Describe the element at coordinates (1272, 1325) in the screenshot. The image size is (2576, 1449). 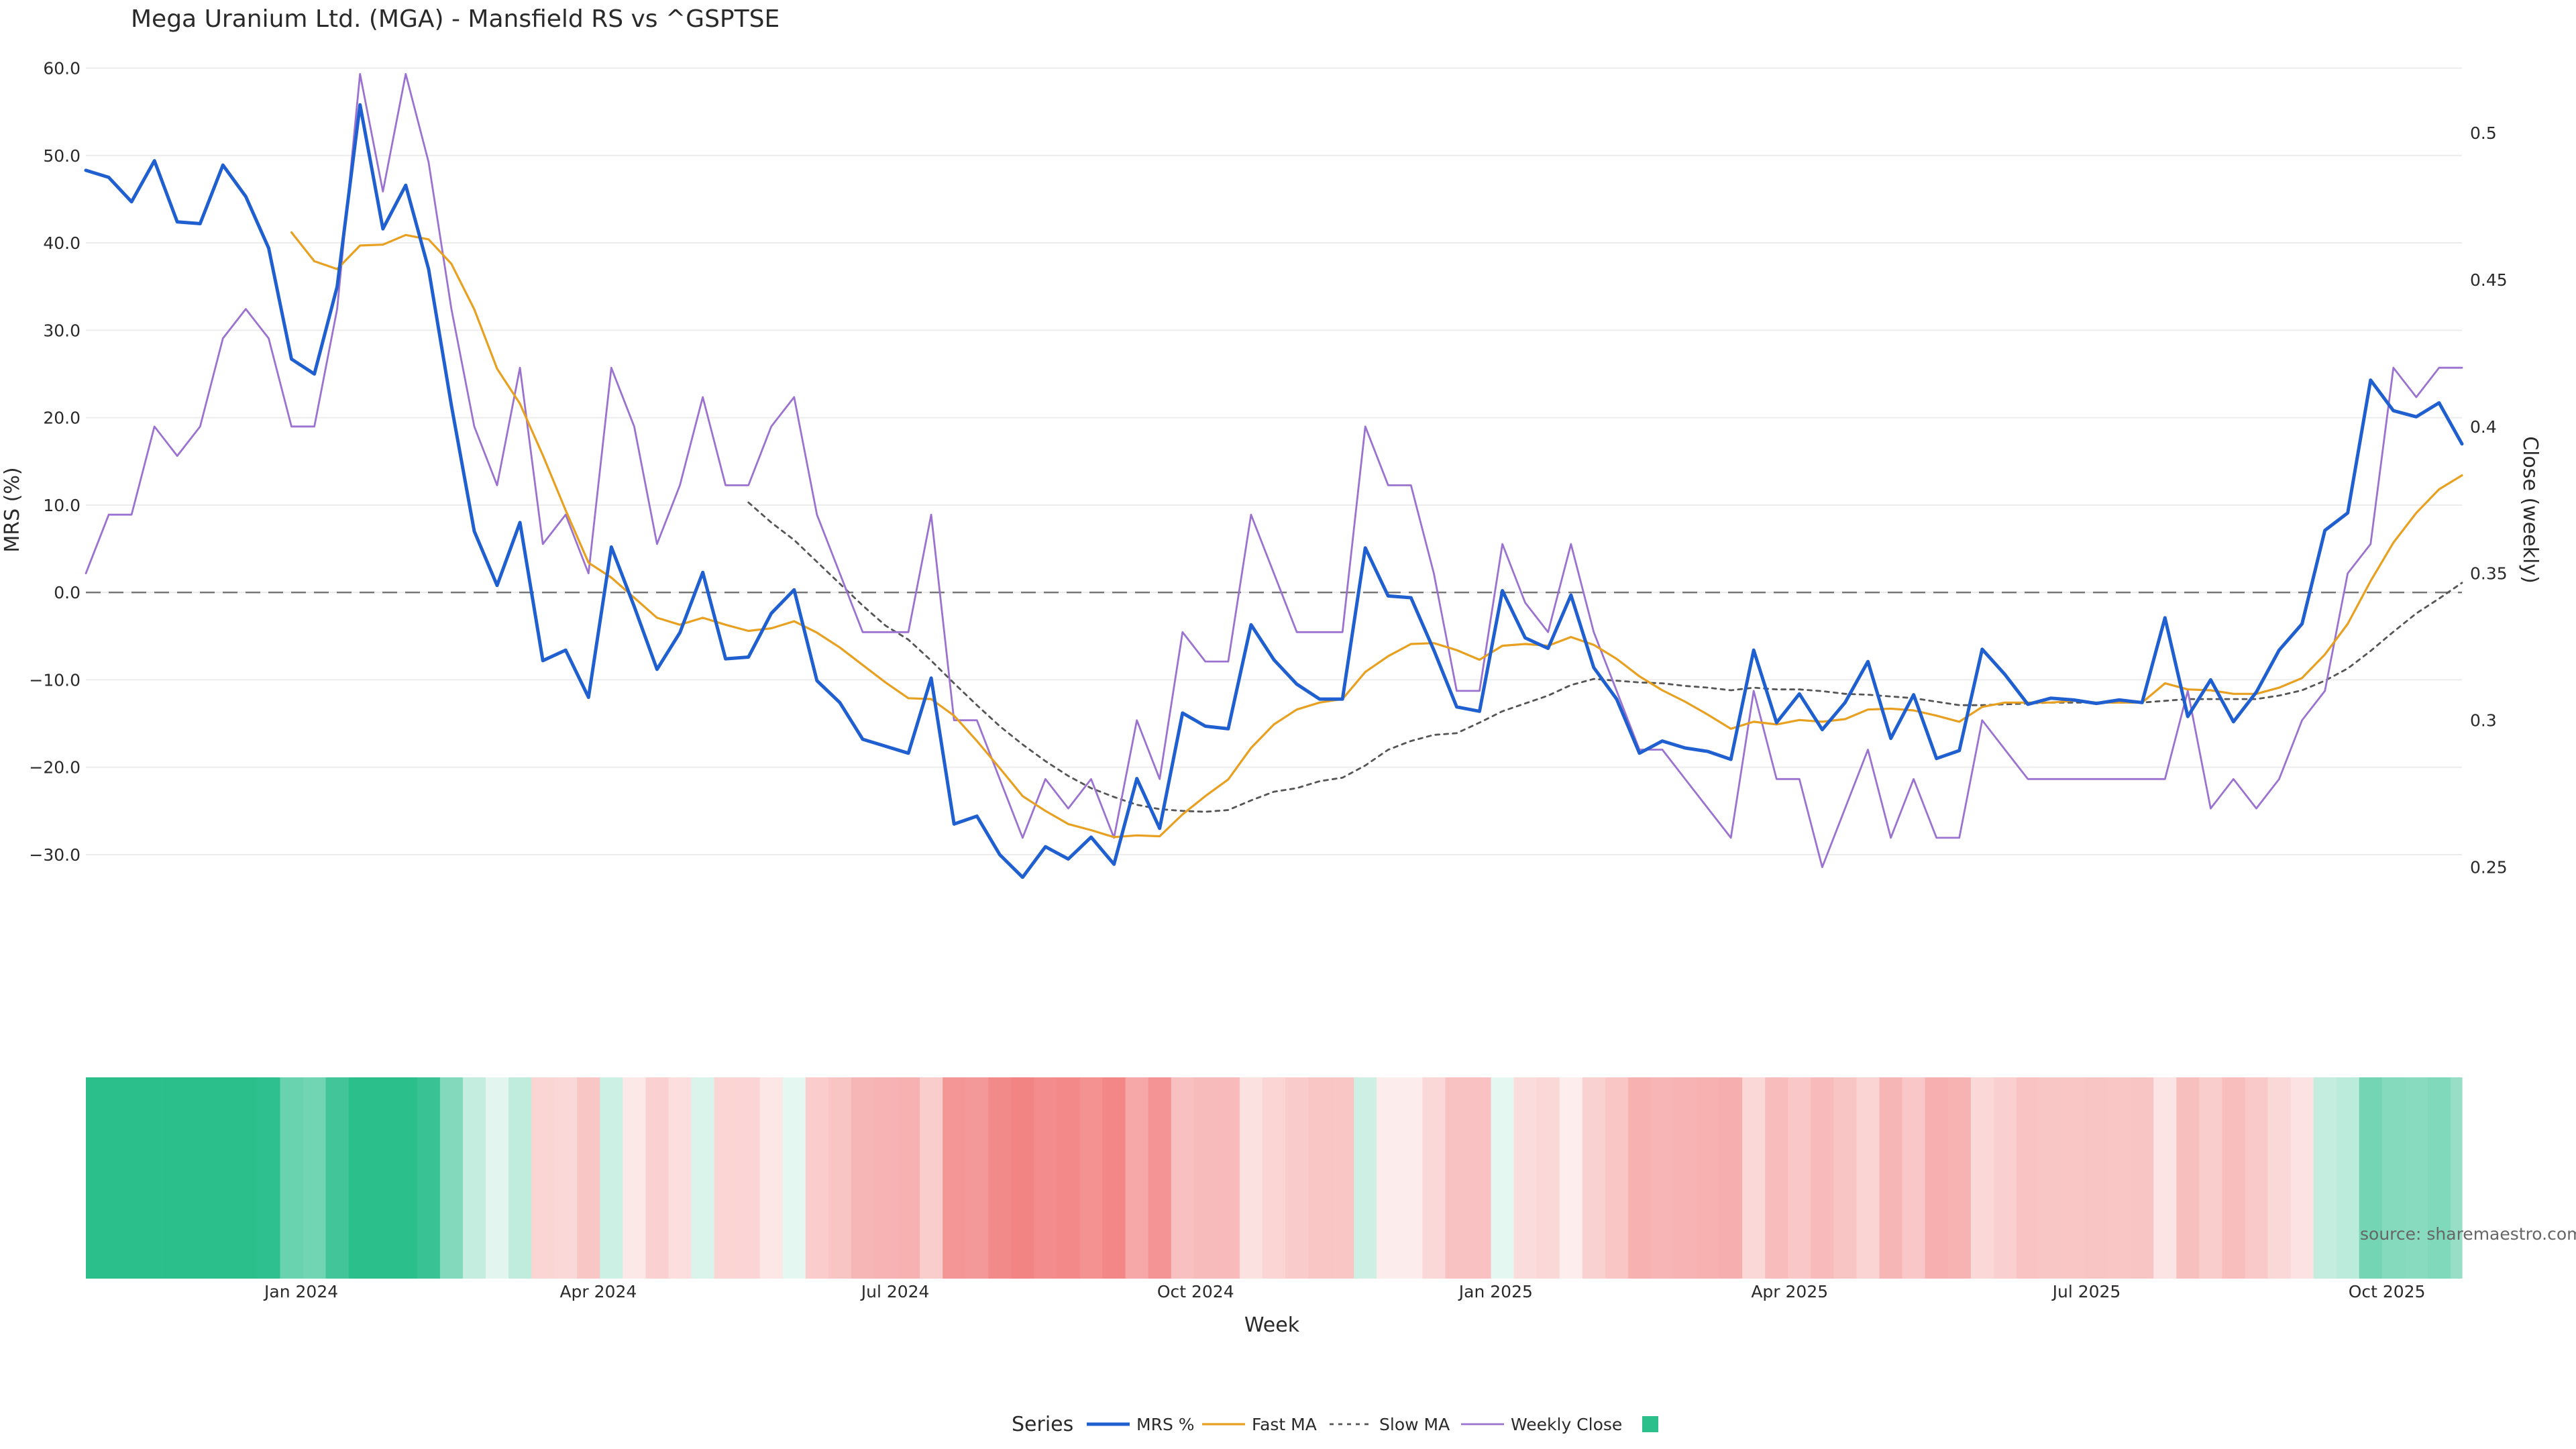
I see `x-axis-label: Week` at that location.